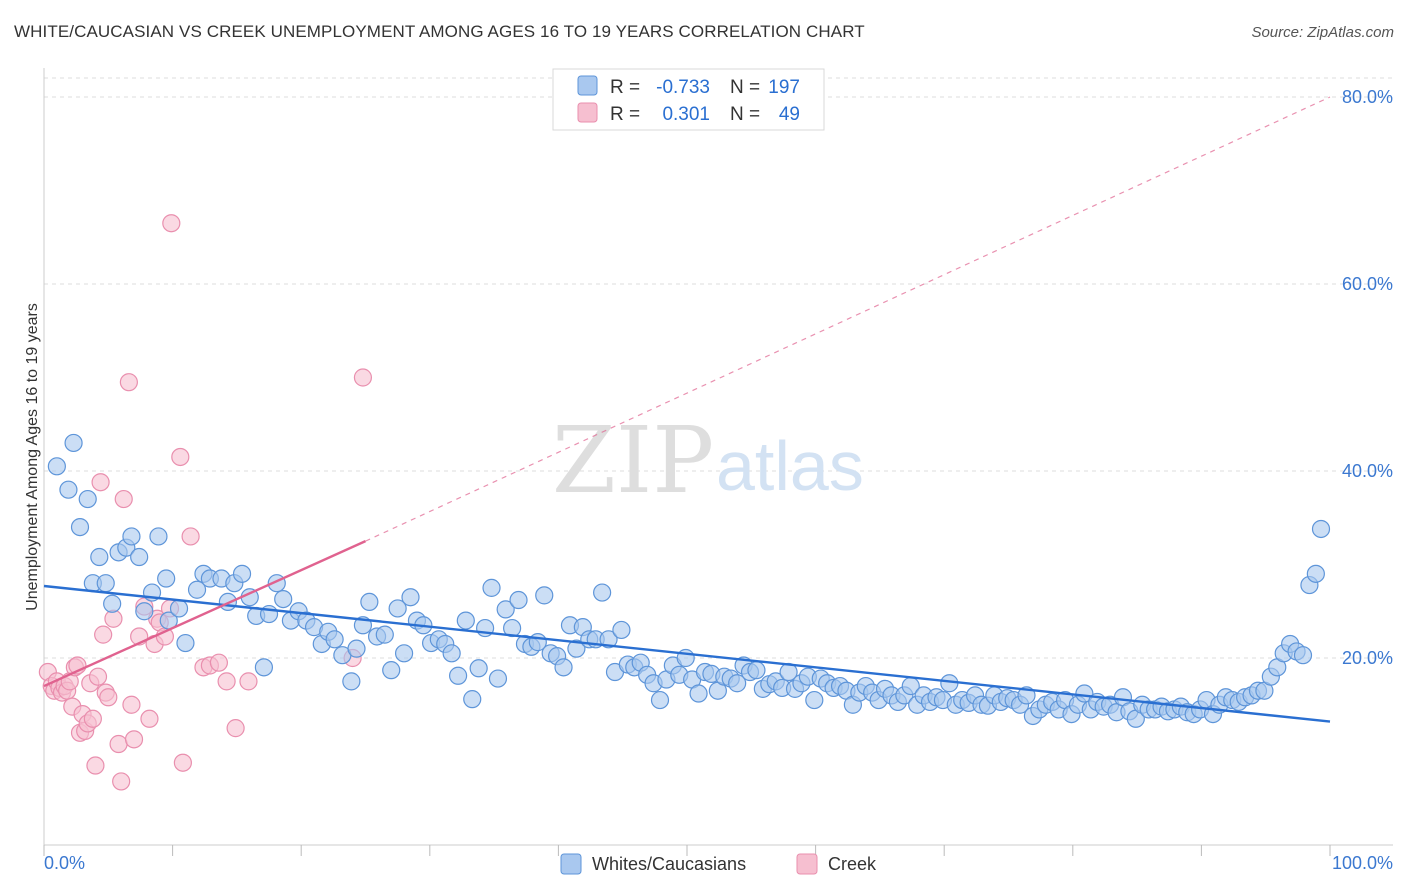  Describe the element at coordinates (571, 864) in the screenshot. I see `legend-whites-swatch` at that location.